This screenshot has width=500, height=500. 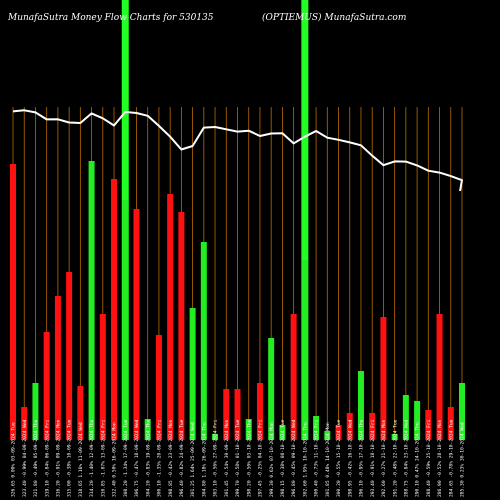 What do you see at coordinates (249, 458) in the screenshot?
I see `x-tick-label: 298.20 -0.50% 03-10-2024 Thu` at bounding box center [249, 458].